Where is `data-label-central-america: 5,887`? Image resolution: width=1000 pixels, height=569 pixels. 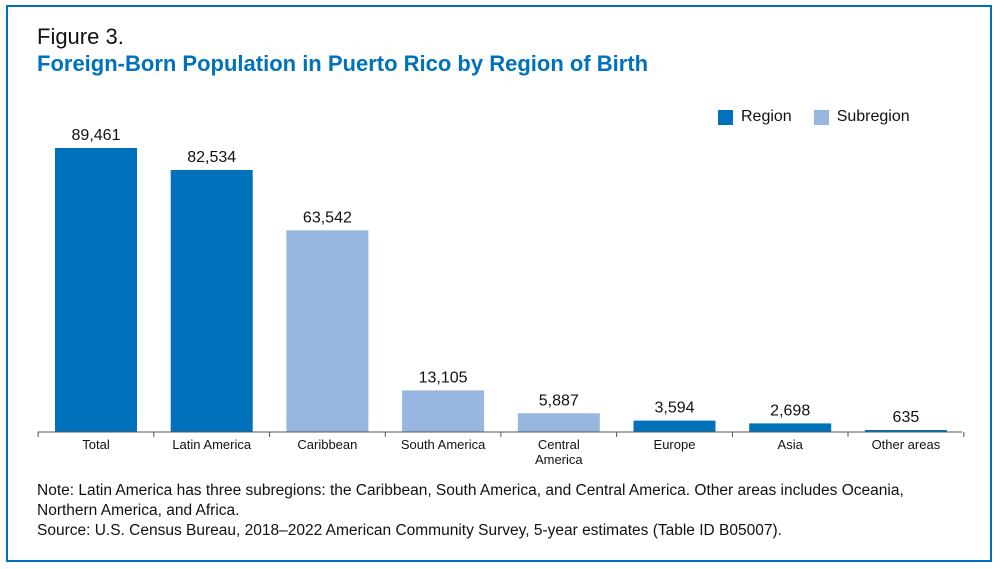 data-label-central-america: 5,887 is located at coordinates (559, 400).